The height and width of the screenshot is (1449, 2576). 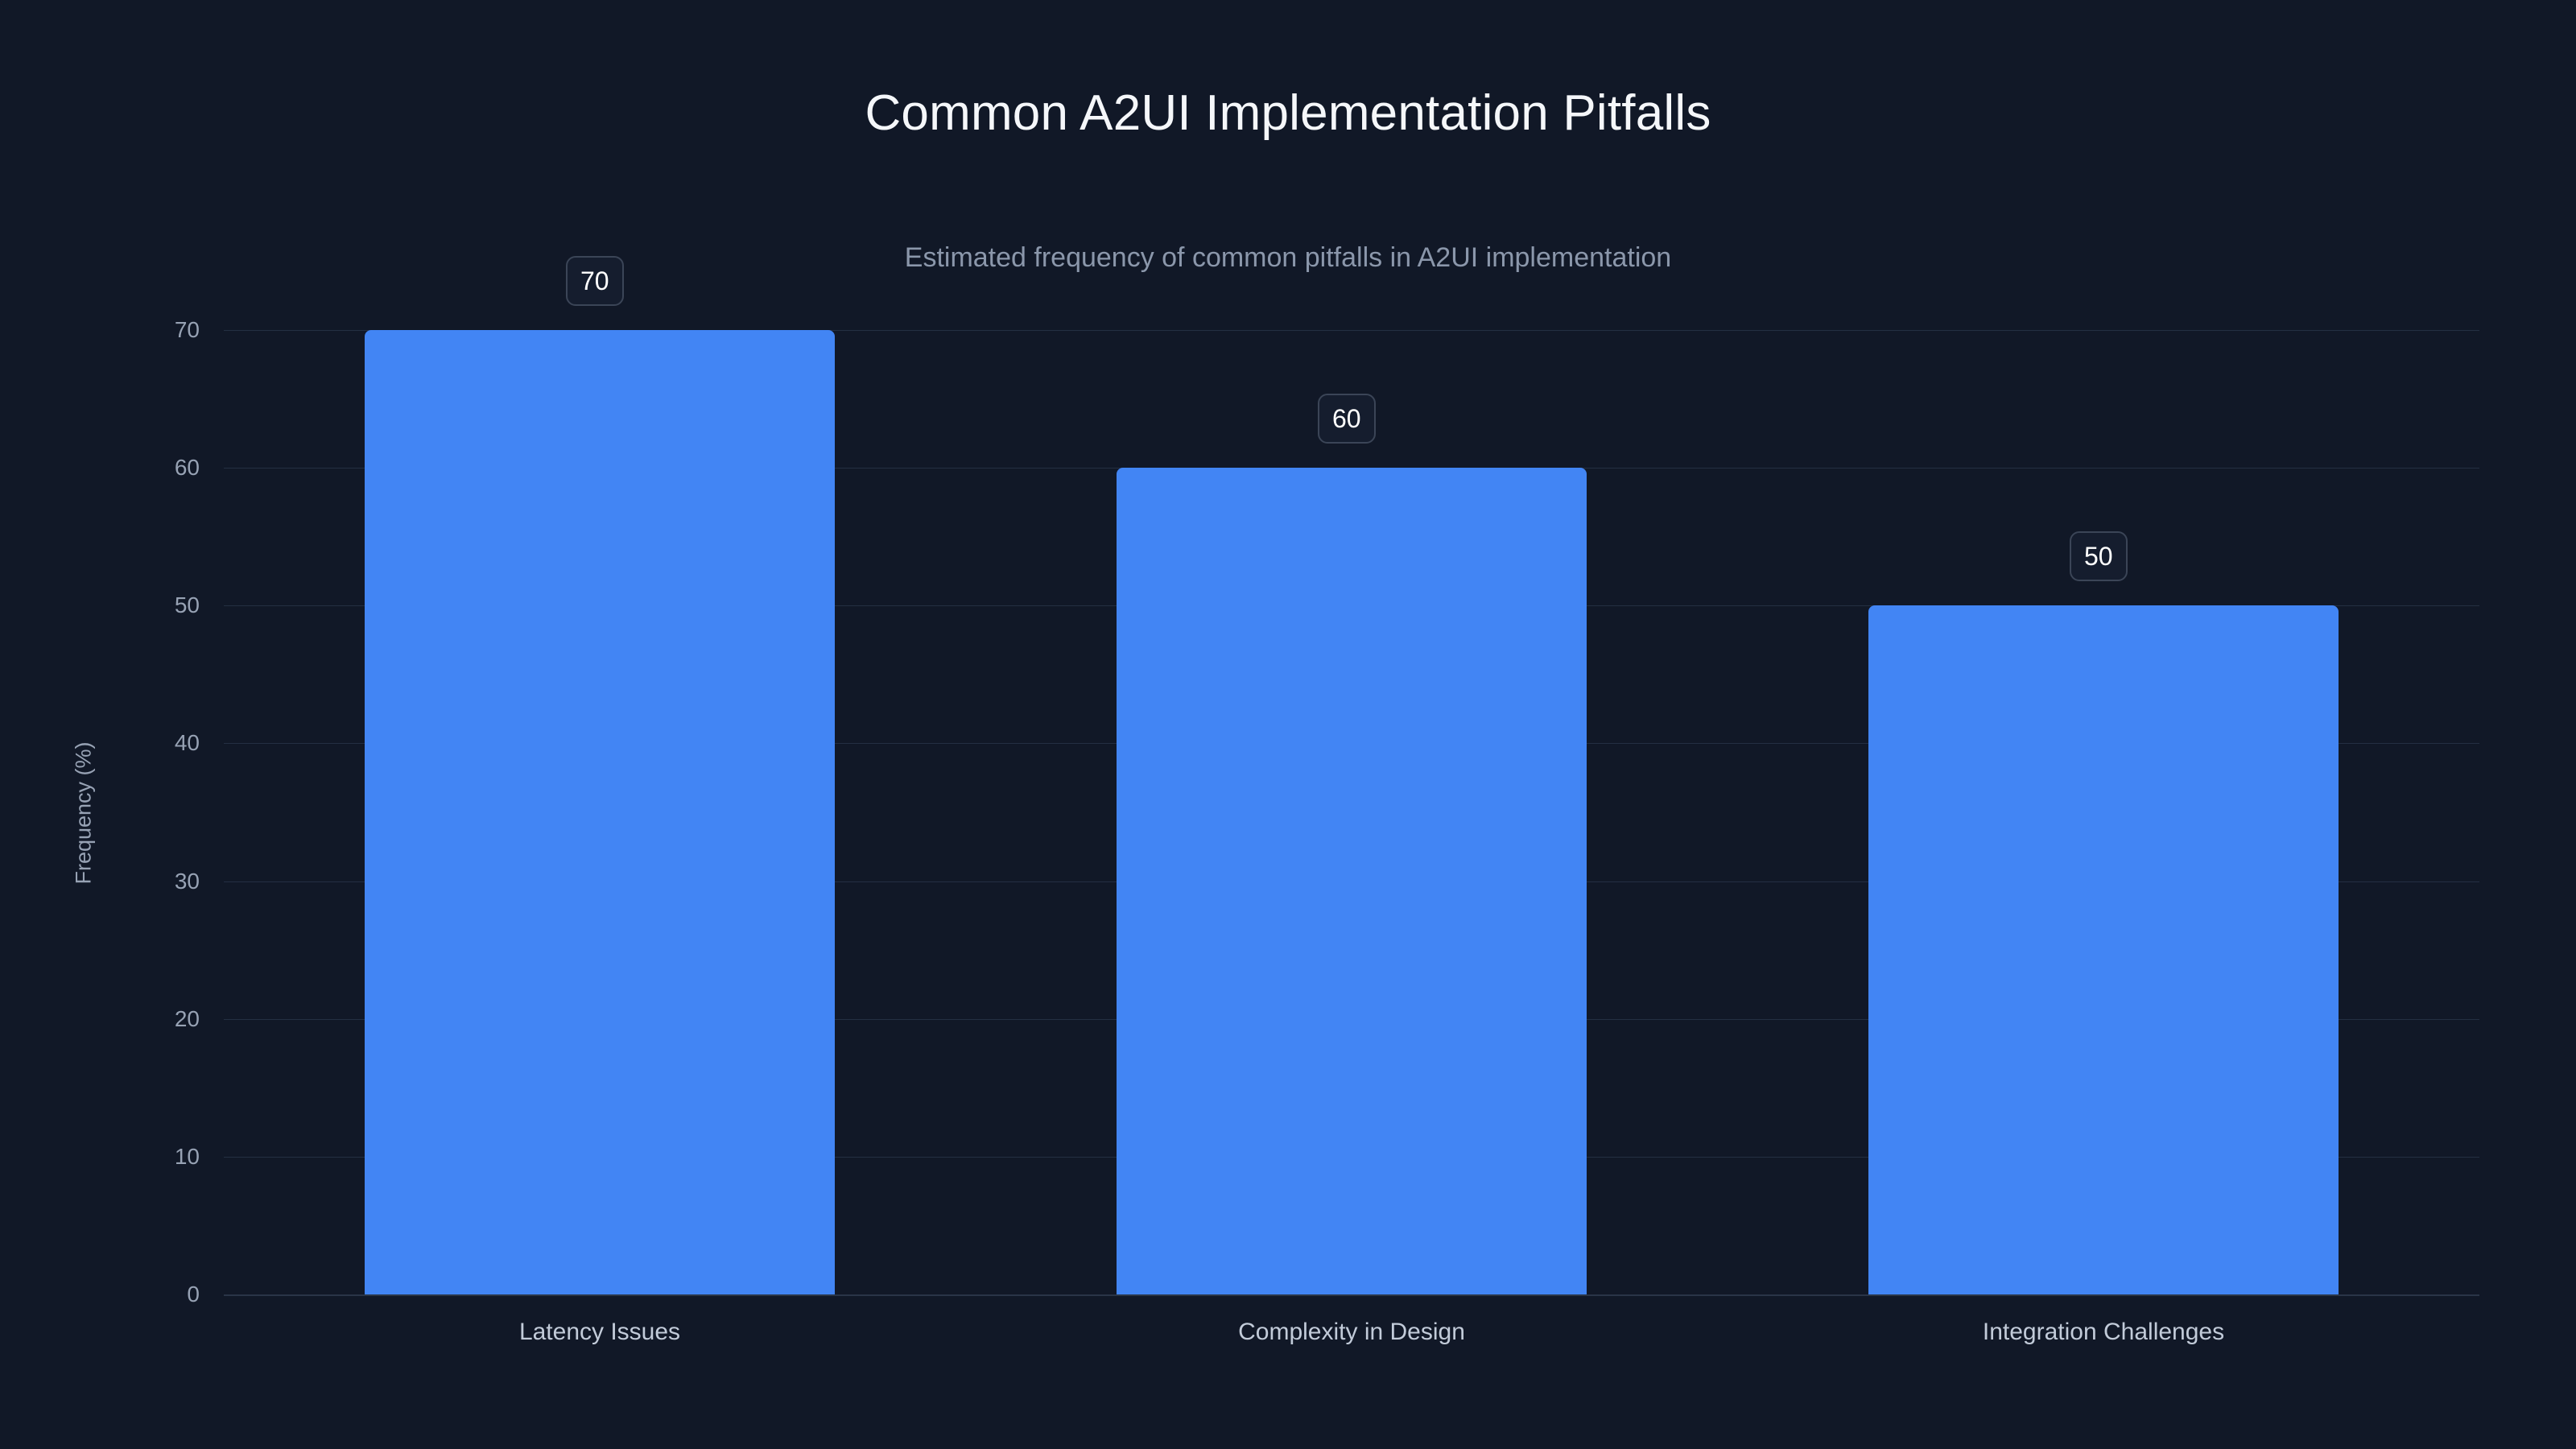 What do you see at coordinates (1351, 1332) in the screenshot?
I see `x-axis-category-label: Complexity in Design` at bounding box center [1351, 1332].